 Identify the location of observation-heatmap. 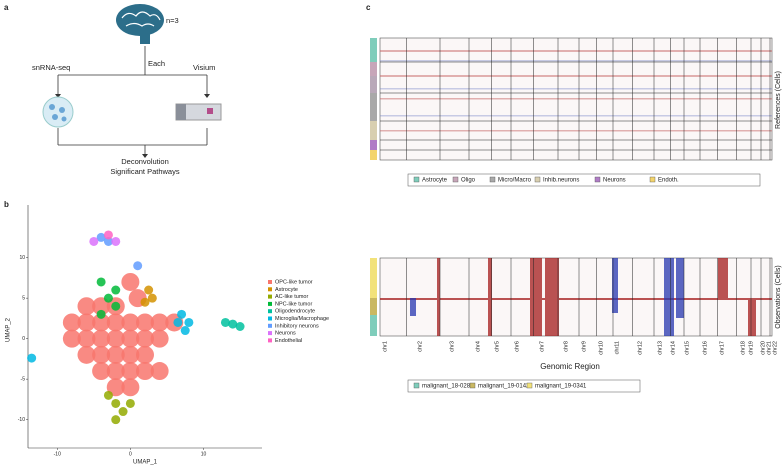
(571, 297).